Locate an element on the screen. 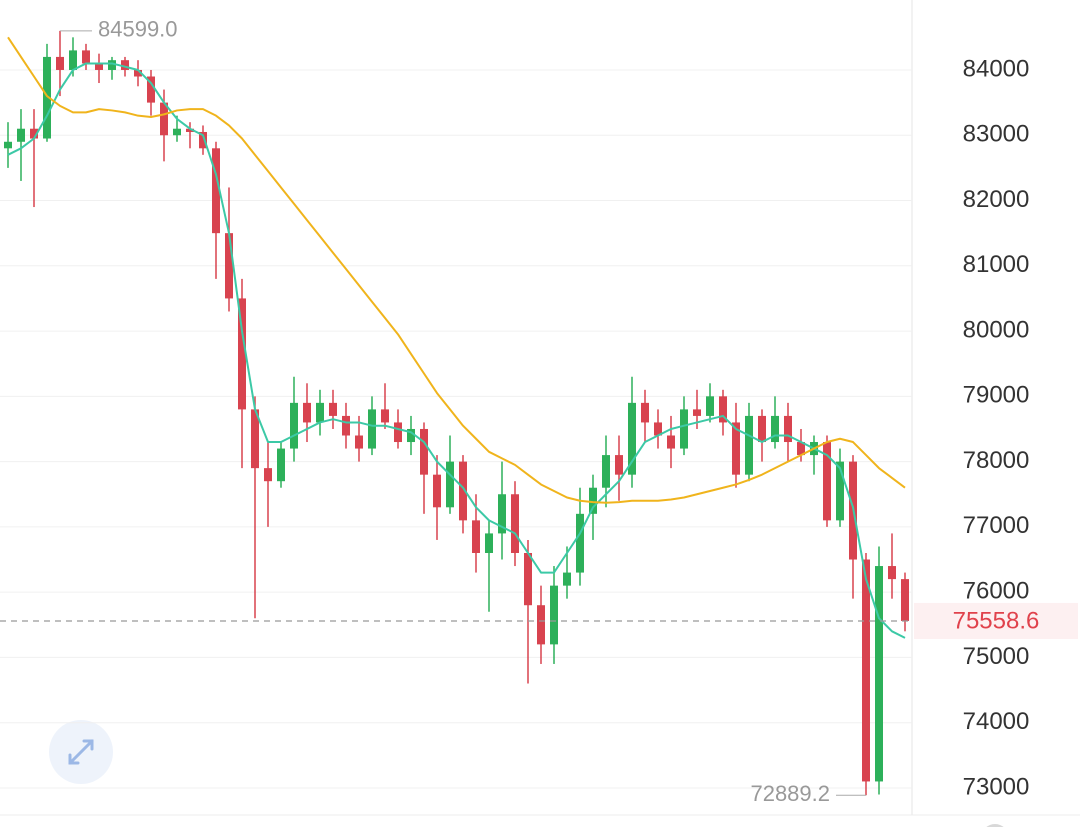  corner-dot is located at coordinates (995, 825).